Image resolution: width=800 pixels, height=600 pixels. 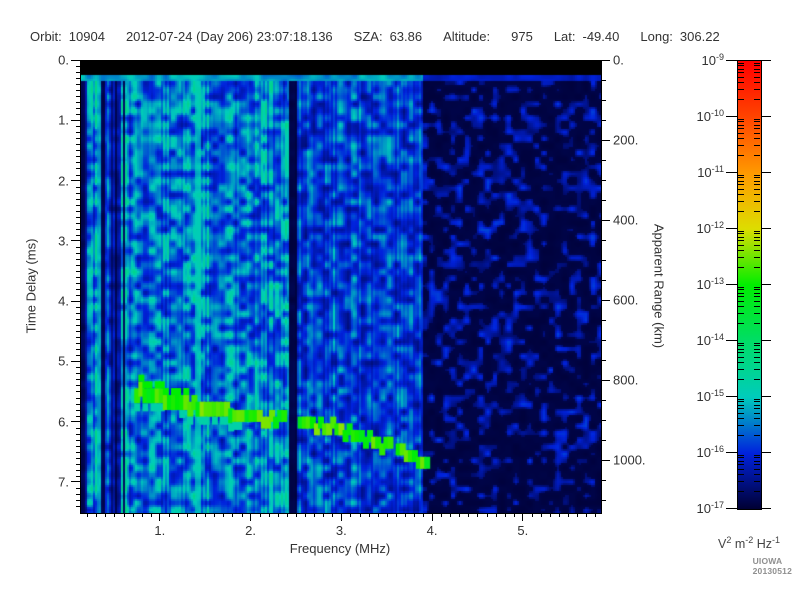 What do you see at coordinates (341, 530) in the screenshot?
I see `x-axis-tick-label: 3.` at bounding box center [341, 530].